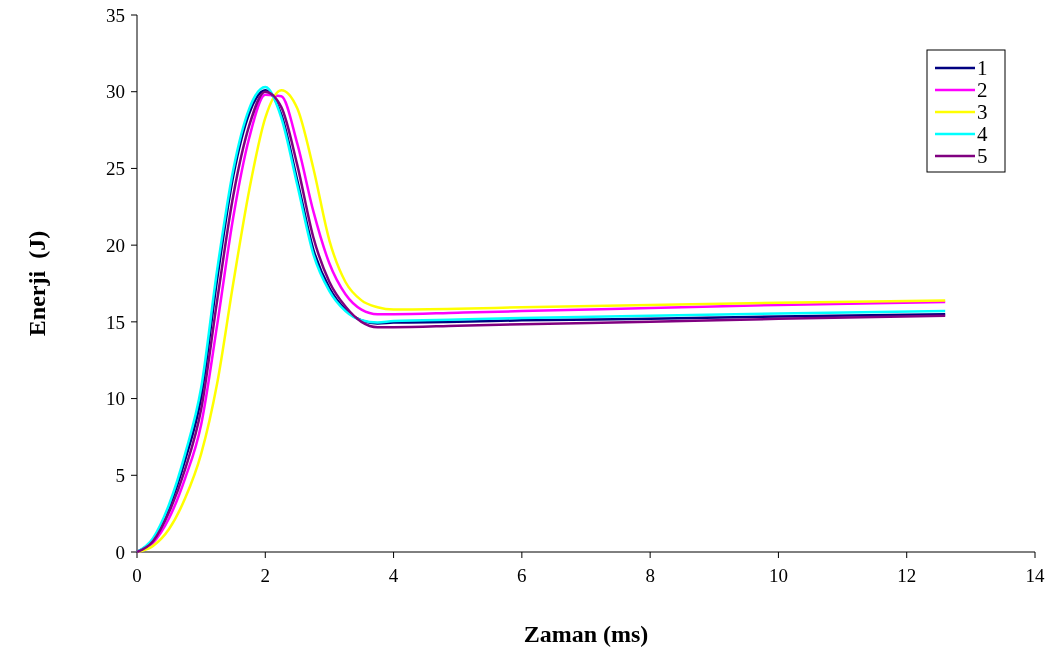 The height and width of the screenshot is (664, 1054). What do you see at coordinates (115, 92) in the screenshot?
I see `y-tick-label: 30` at bounding box center [115, 92].